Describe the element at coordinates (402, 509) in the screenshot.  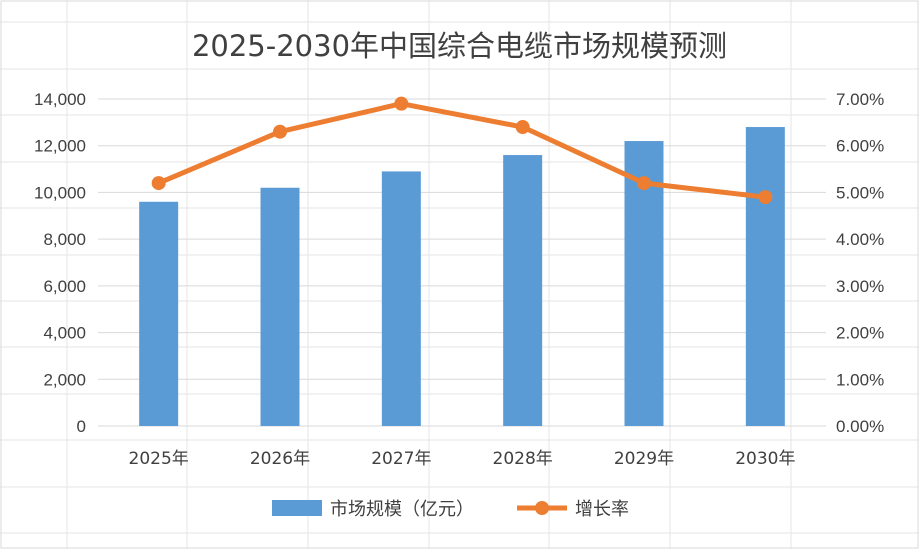
I see `legend-bar-label: 市场规模（亿元）` at that location.